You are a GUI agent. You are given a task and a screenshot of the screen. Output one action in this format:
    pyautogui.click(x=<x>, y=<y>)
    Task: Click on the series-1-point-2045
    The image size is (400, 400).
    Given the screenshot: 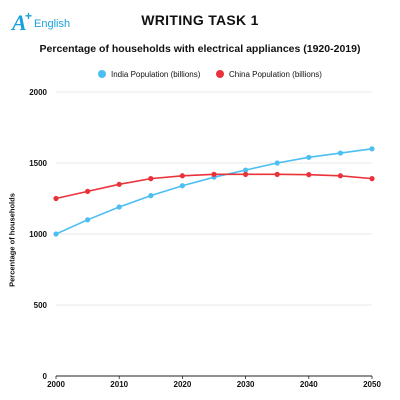 What is the action you would take?
    pyautogui.click(x=340, y=176)
    